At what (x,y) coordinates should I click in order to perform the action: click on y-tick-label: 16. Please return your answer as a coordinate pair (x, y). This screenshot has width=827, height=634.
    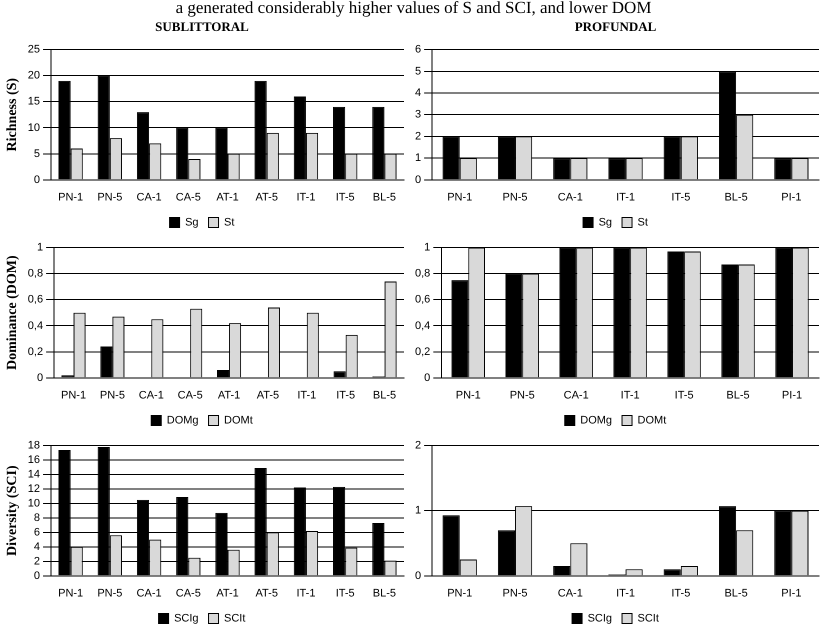
    Looking at the image, I should click on (34, 460).